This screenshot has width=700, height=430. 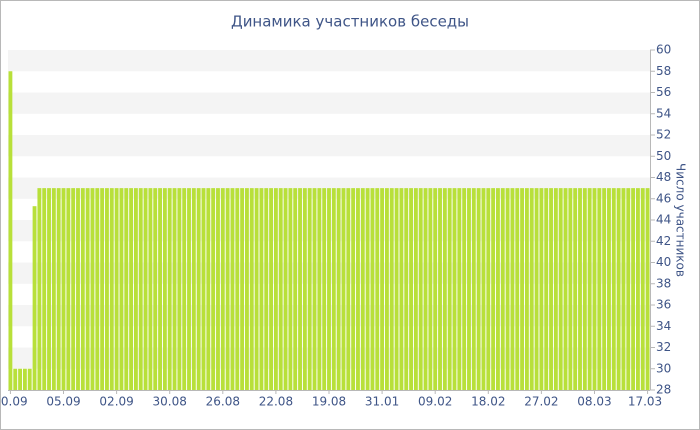 I want to click on x-tick-label: 05.09, so click(x=63, y=402).